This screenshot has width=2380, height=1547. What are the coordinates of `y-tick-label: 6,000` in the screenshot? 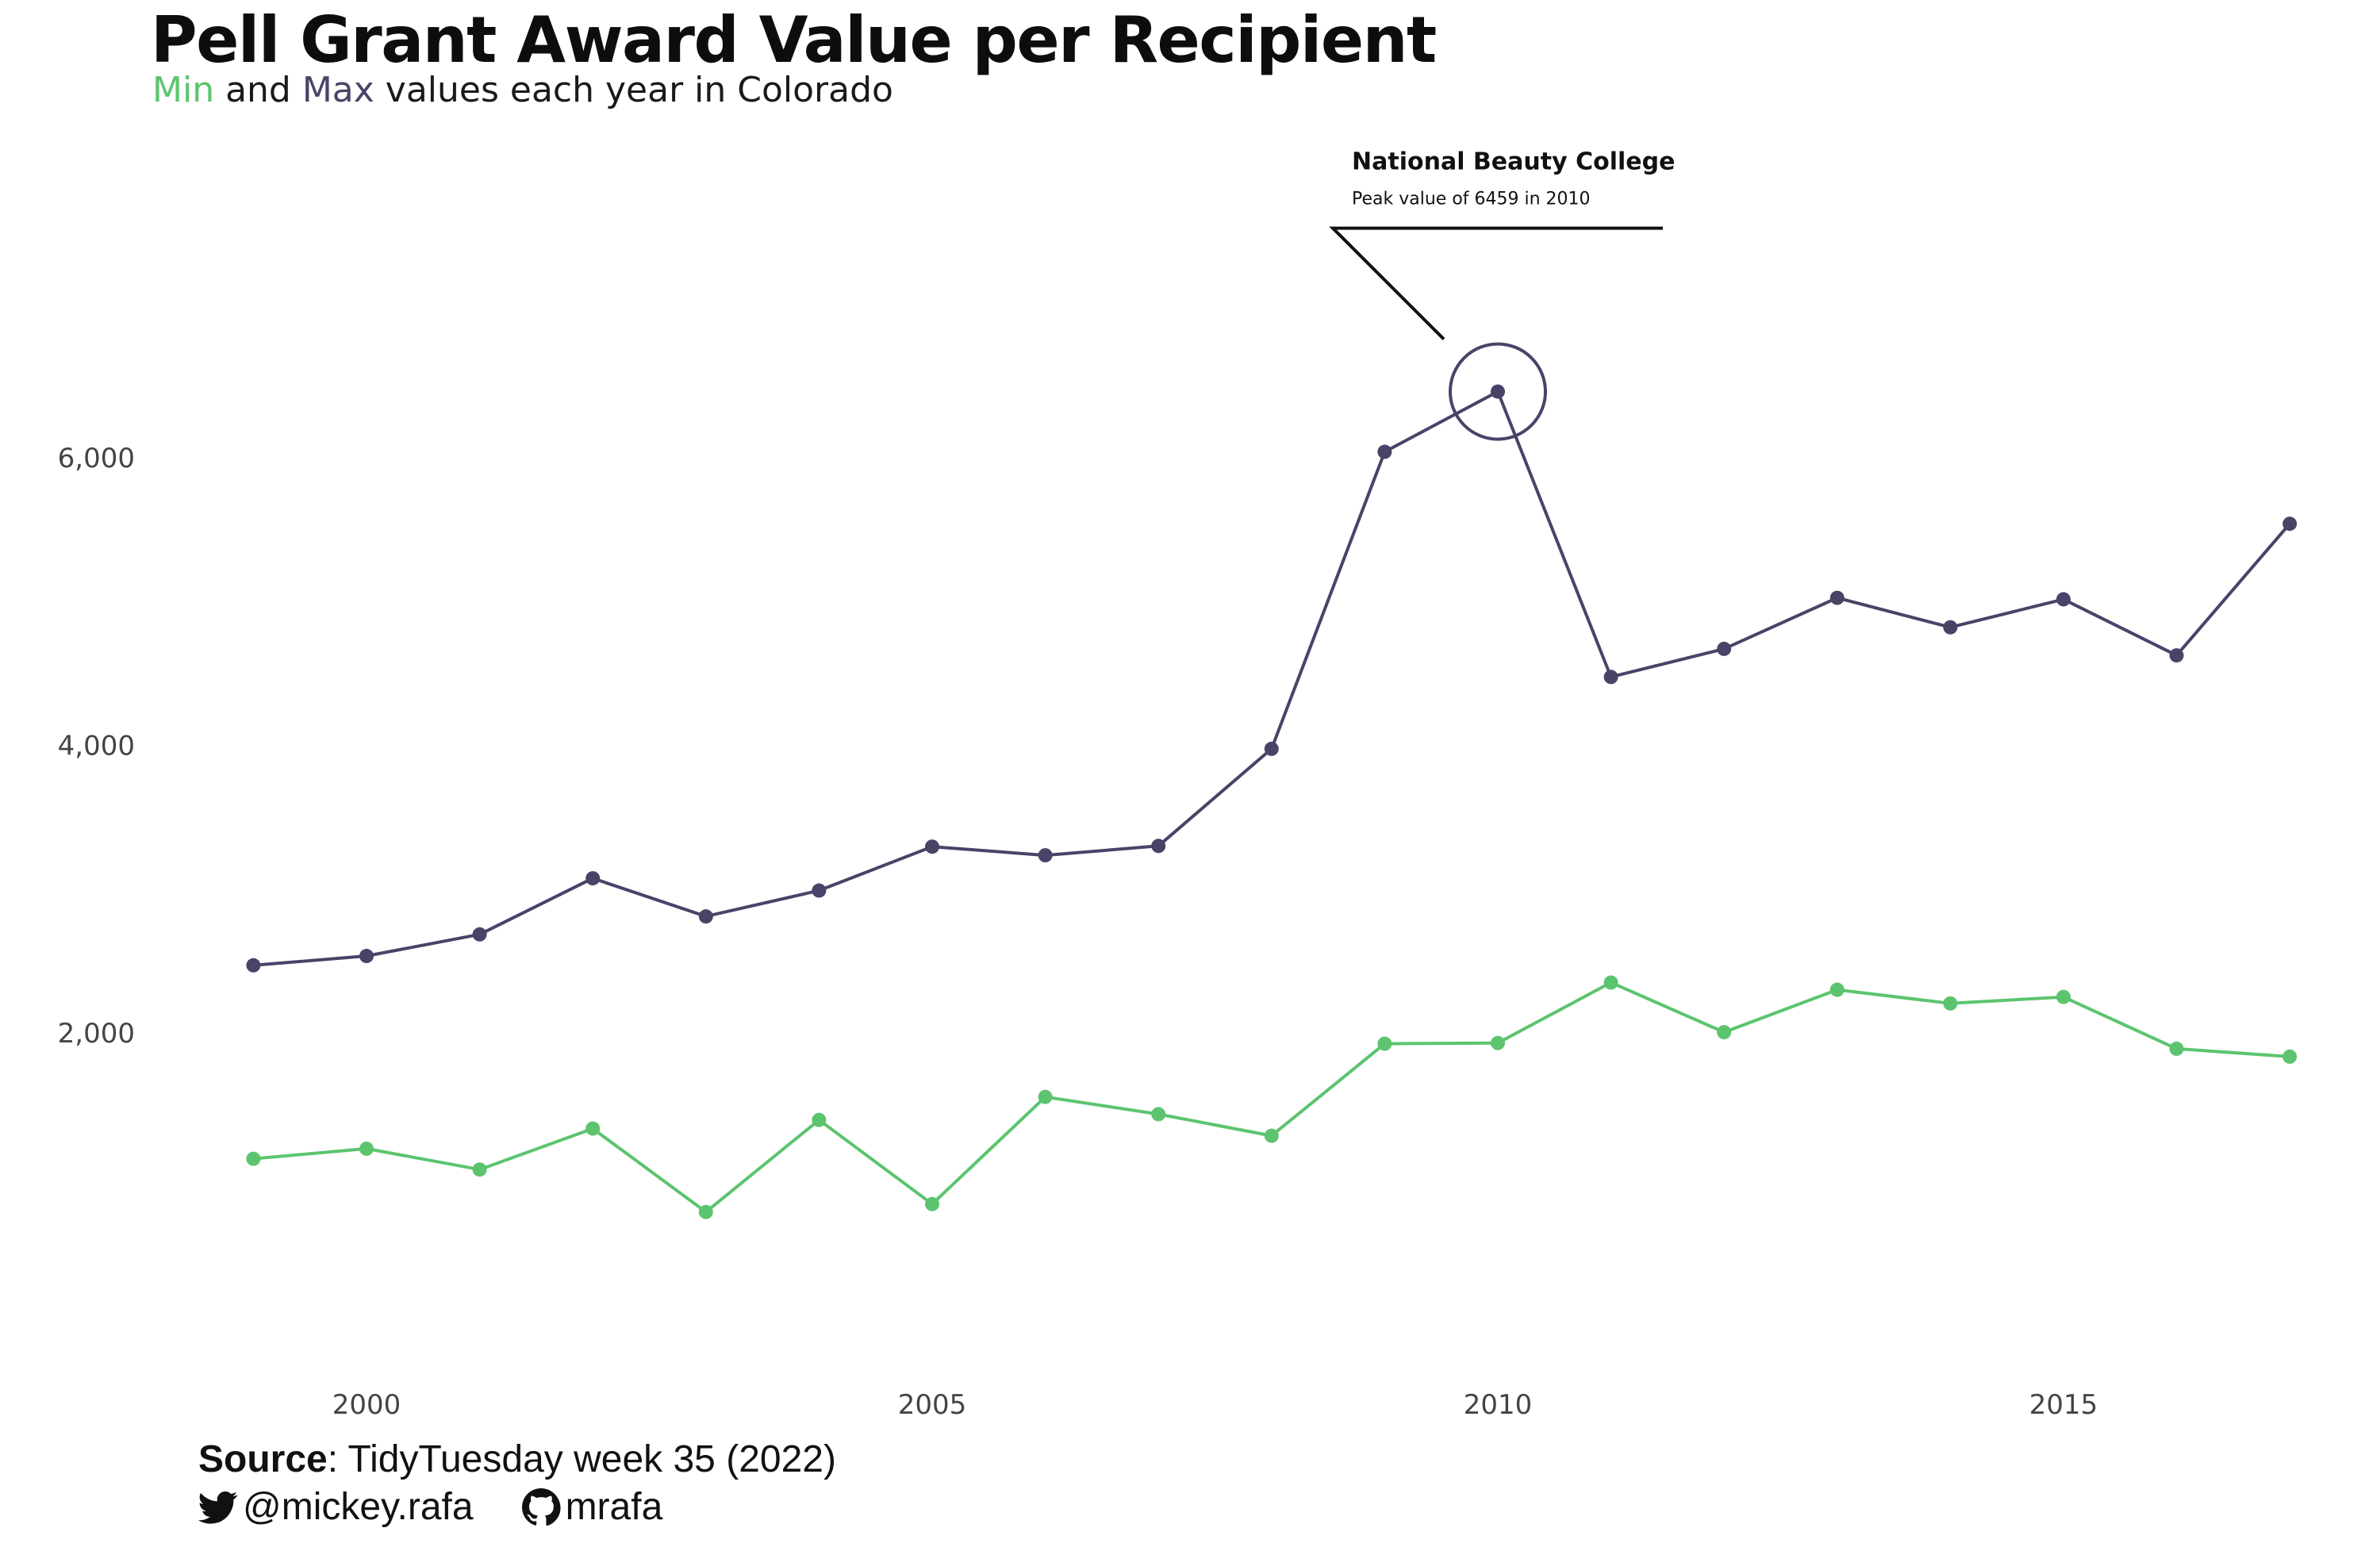 It's located at (96, 458).